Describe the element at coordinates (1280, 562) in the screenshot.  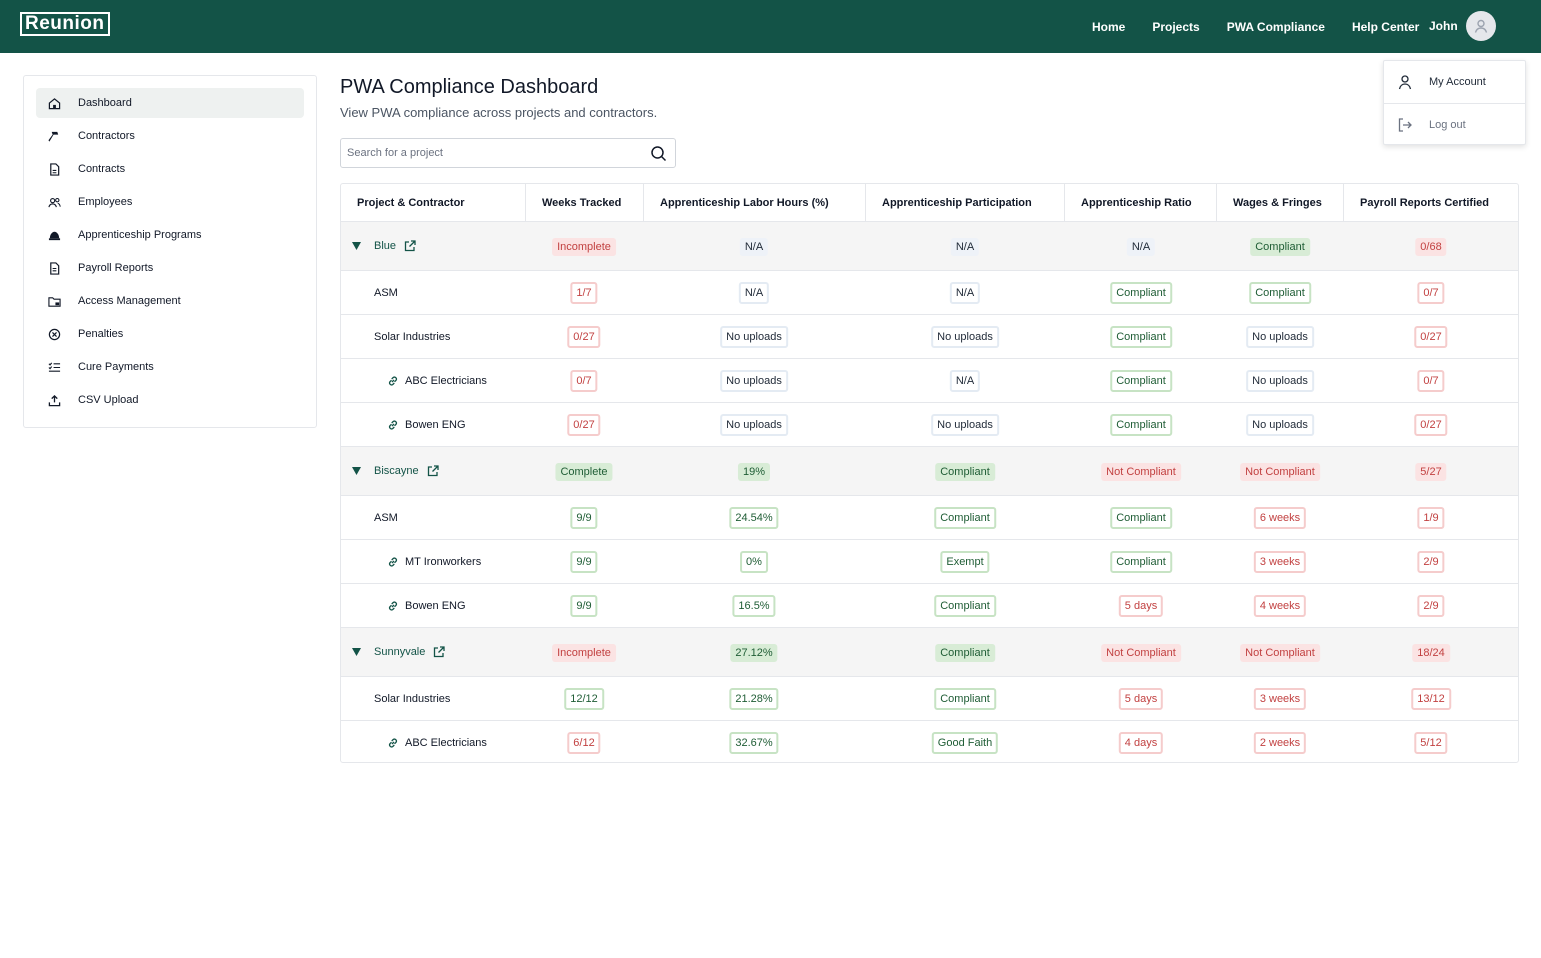
I see `status-badge: 3 weeks` at that location.